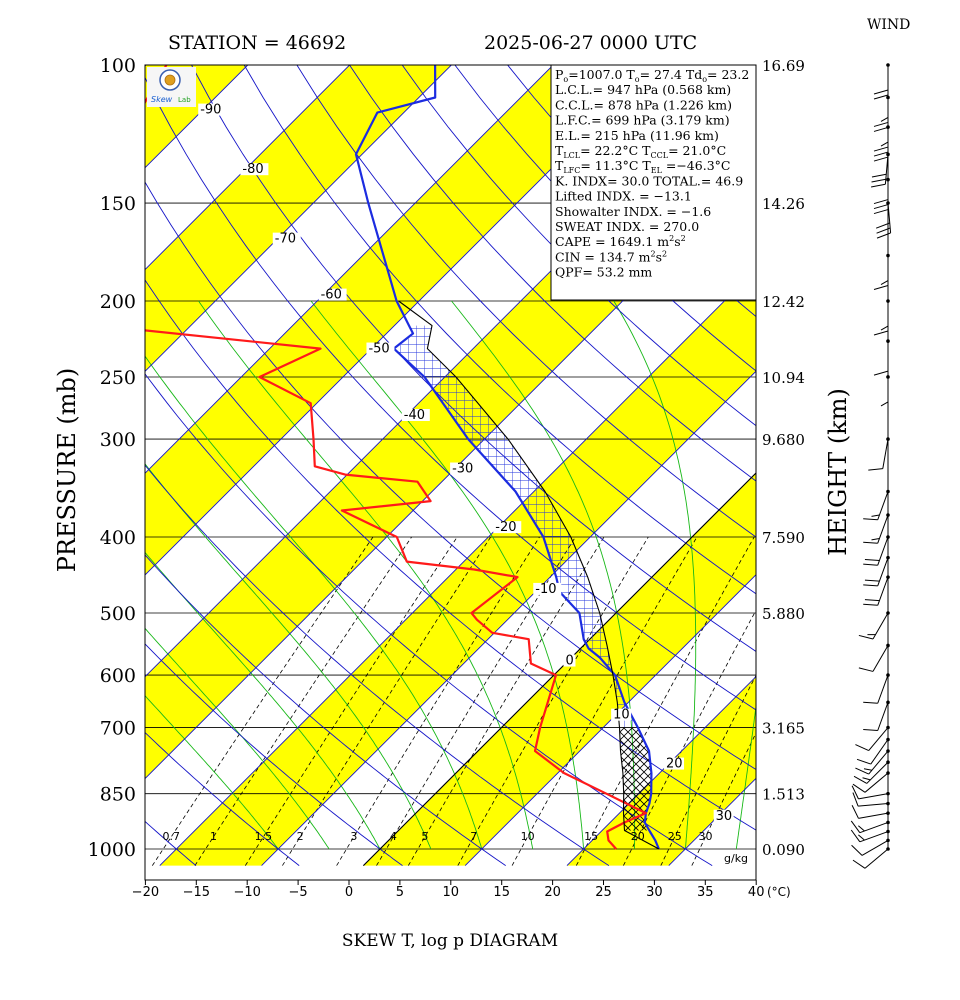 The image size is (960, 1000). I want to click on mixing-ratio-label: 15, so click(591, 836).